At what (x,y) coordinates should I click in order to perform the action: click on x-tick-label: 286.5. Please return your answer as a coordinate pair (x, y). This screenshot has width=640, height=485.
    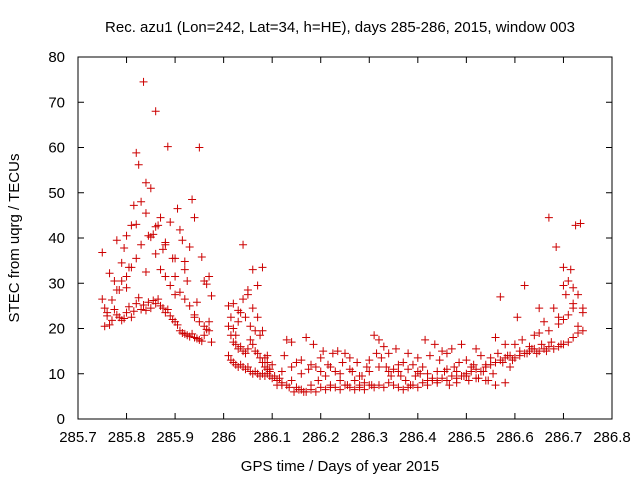
    Looking at the image, I should click on (467, 437).